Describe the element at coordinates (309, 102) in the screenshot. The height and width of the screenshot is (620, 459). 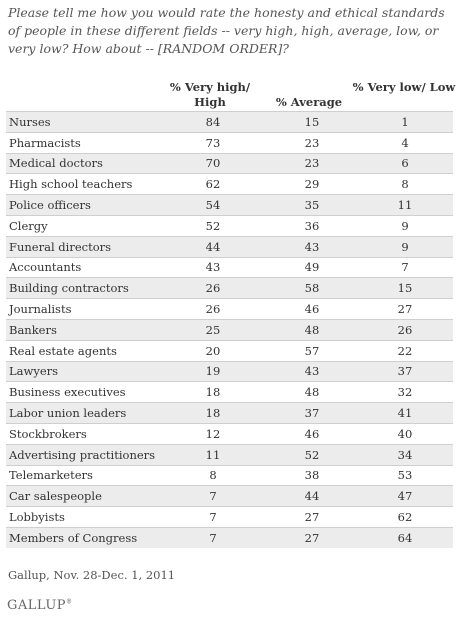
I see `column-header-average: % Average` at that location.